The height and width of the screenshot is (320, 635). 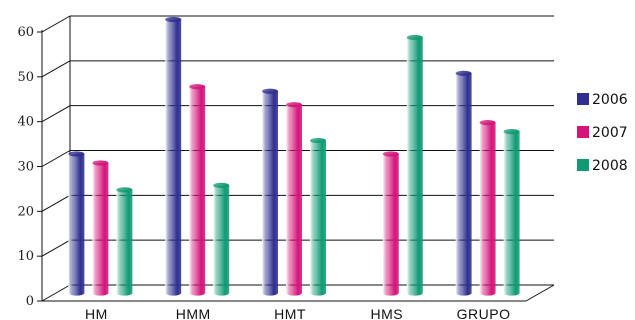 What do you see at coordinates (25, 122) in the screenshot?
I see `y-tick-label: 40` at bounding box center [25, 122].